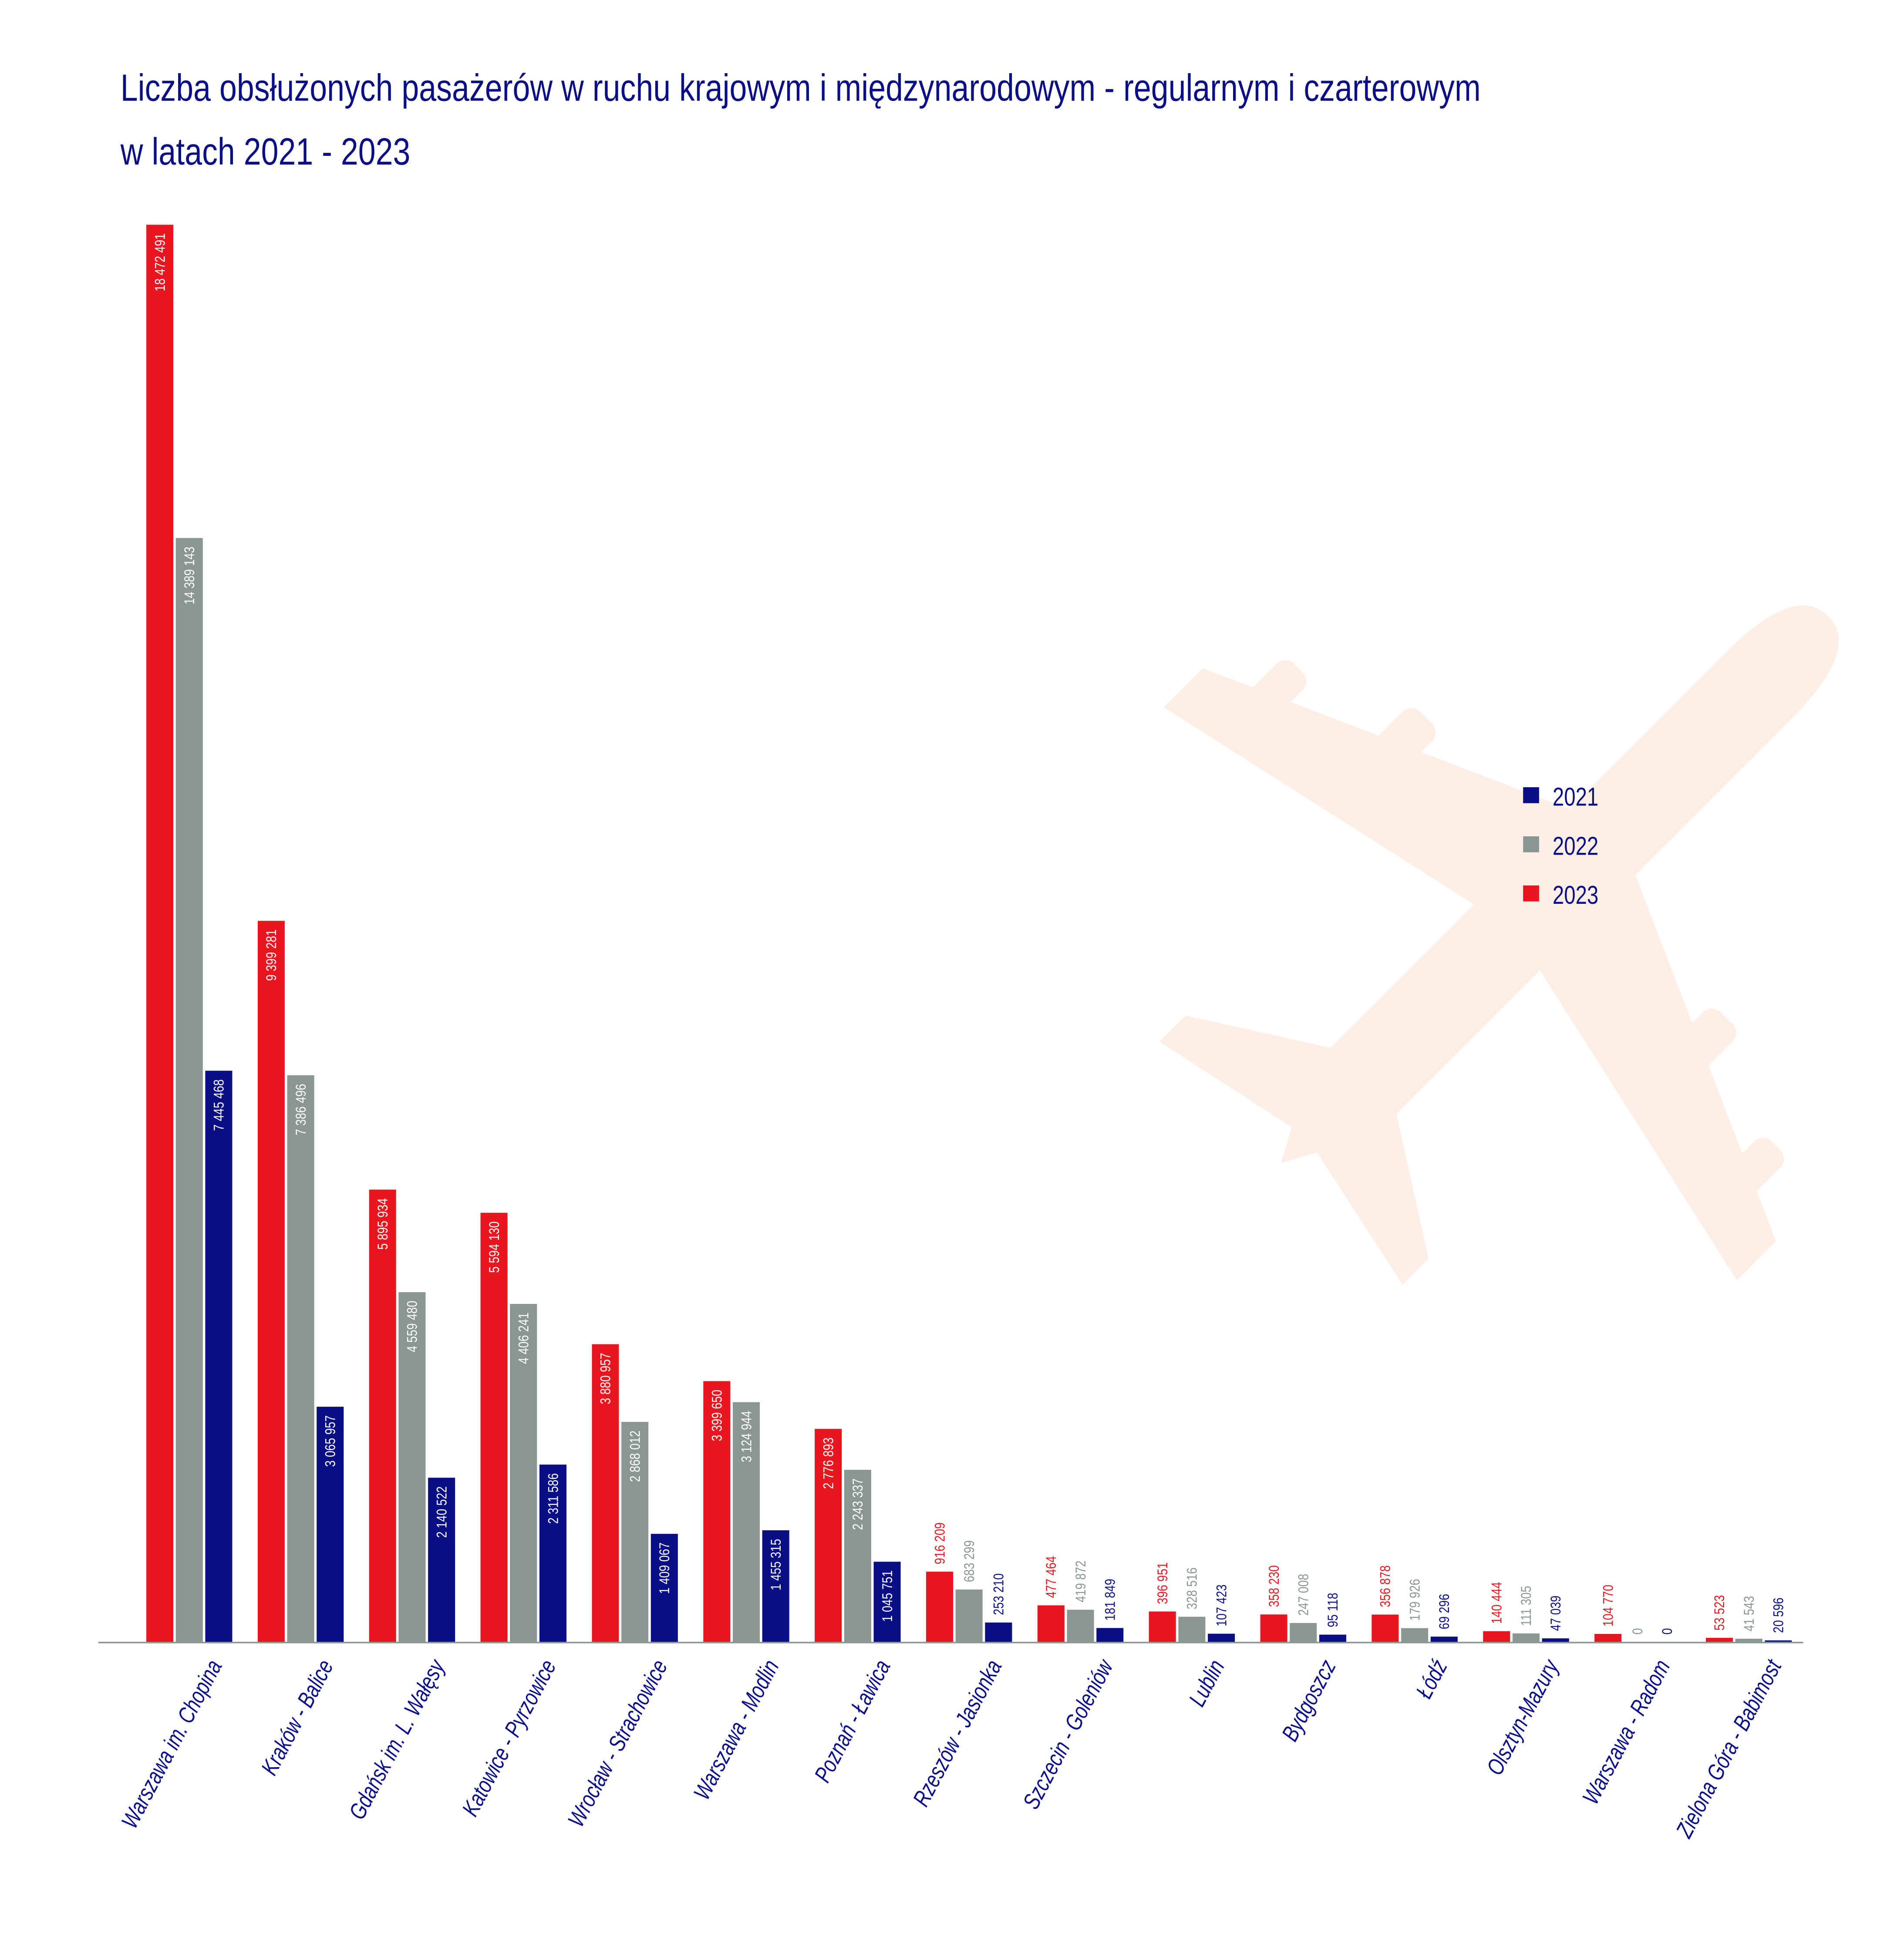 The image size is (1904, 1933). I want to click on data-label-2023: 3 399 650, so click(717, 1415).